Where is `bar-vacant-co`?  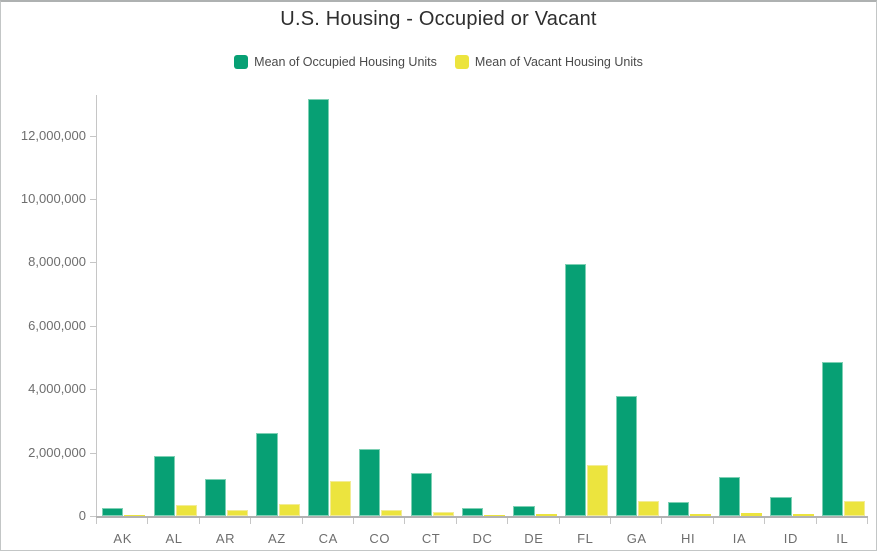
bar-vacant-co is located at coordinates (392, 513).